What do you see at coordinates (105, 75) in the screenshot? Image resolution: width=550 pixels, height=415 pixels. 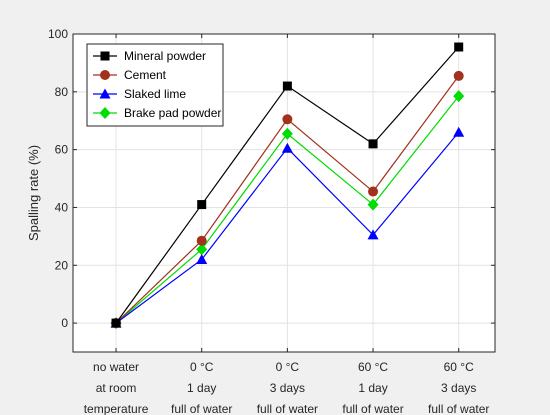 I see `legend-marker-cement` at bounding box center [105, 75].